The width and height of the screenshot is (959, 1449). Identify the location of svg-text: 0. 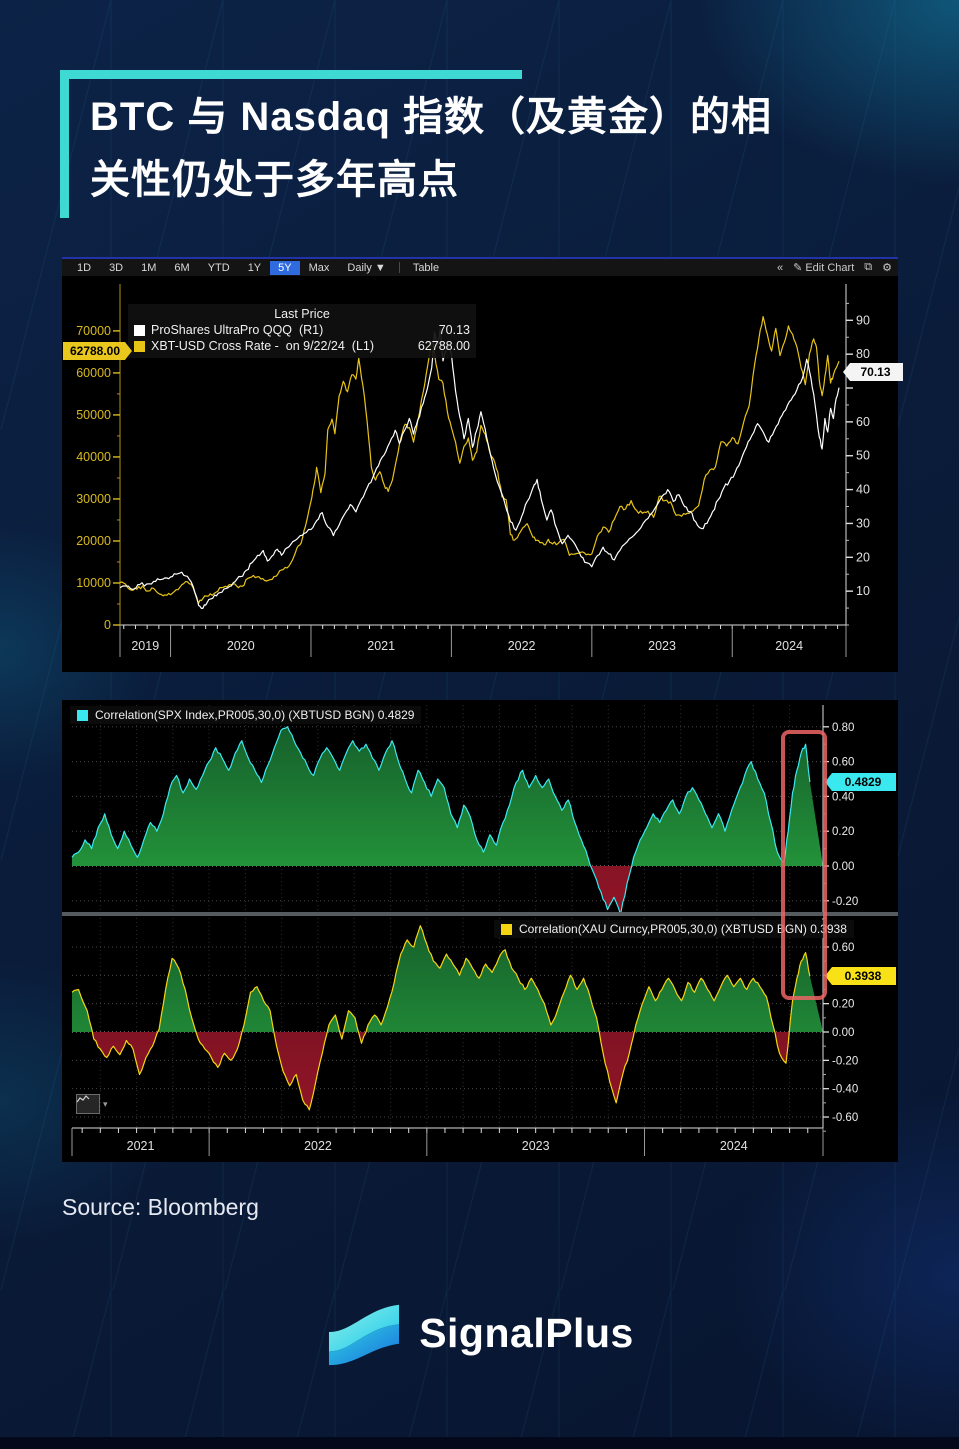
(107, 625).